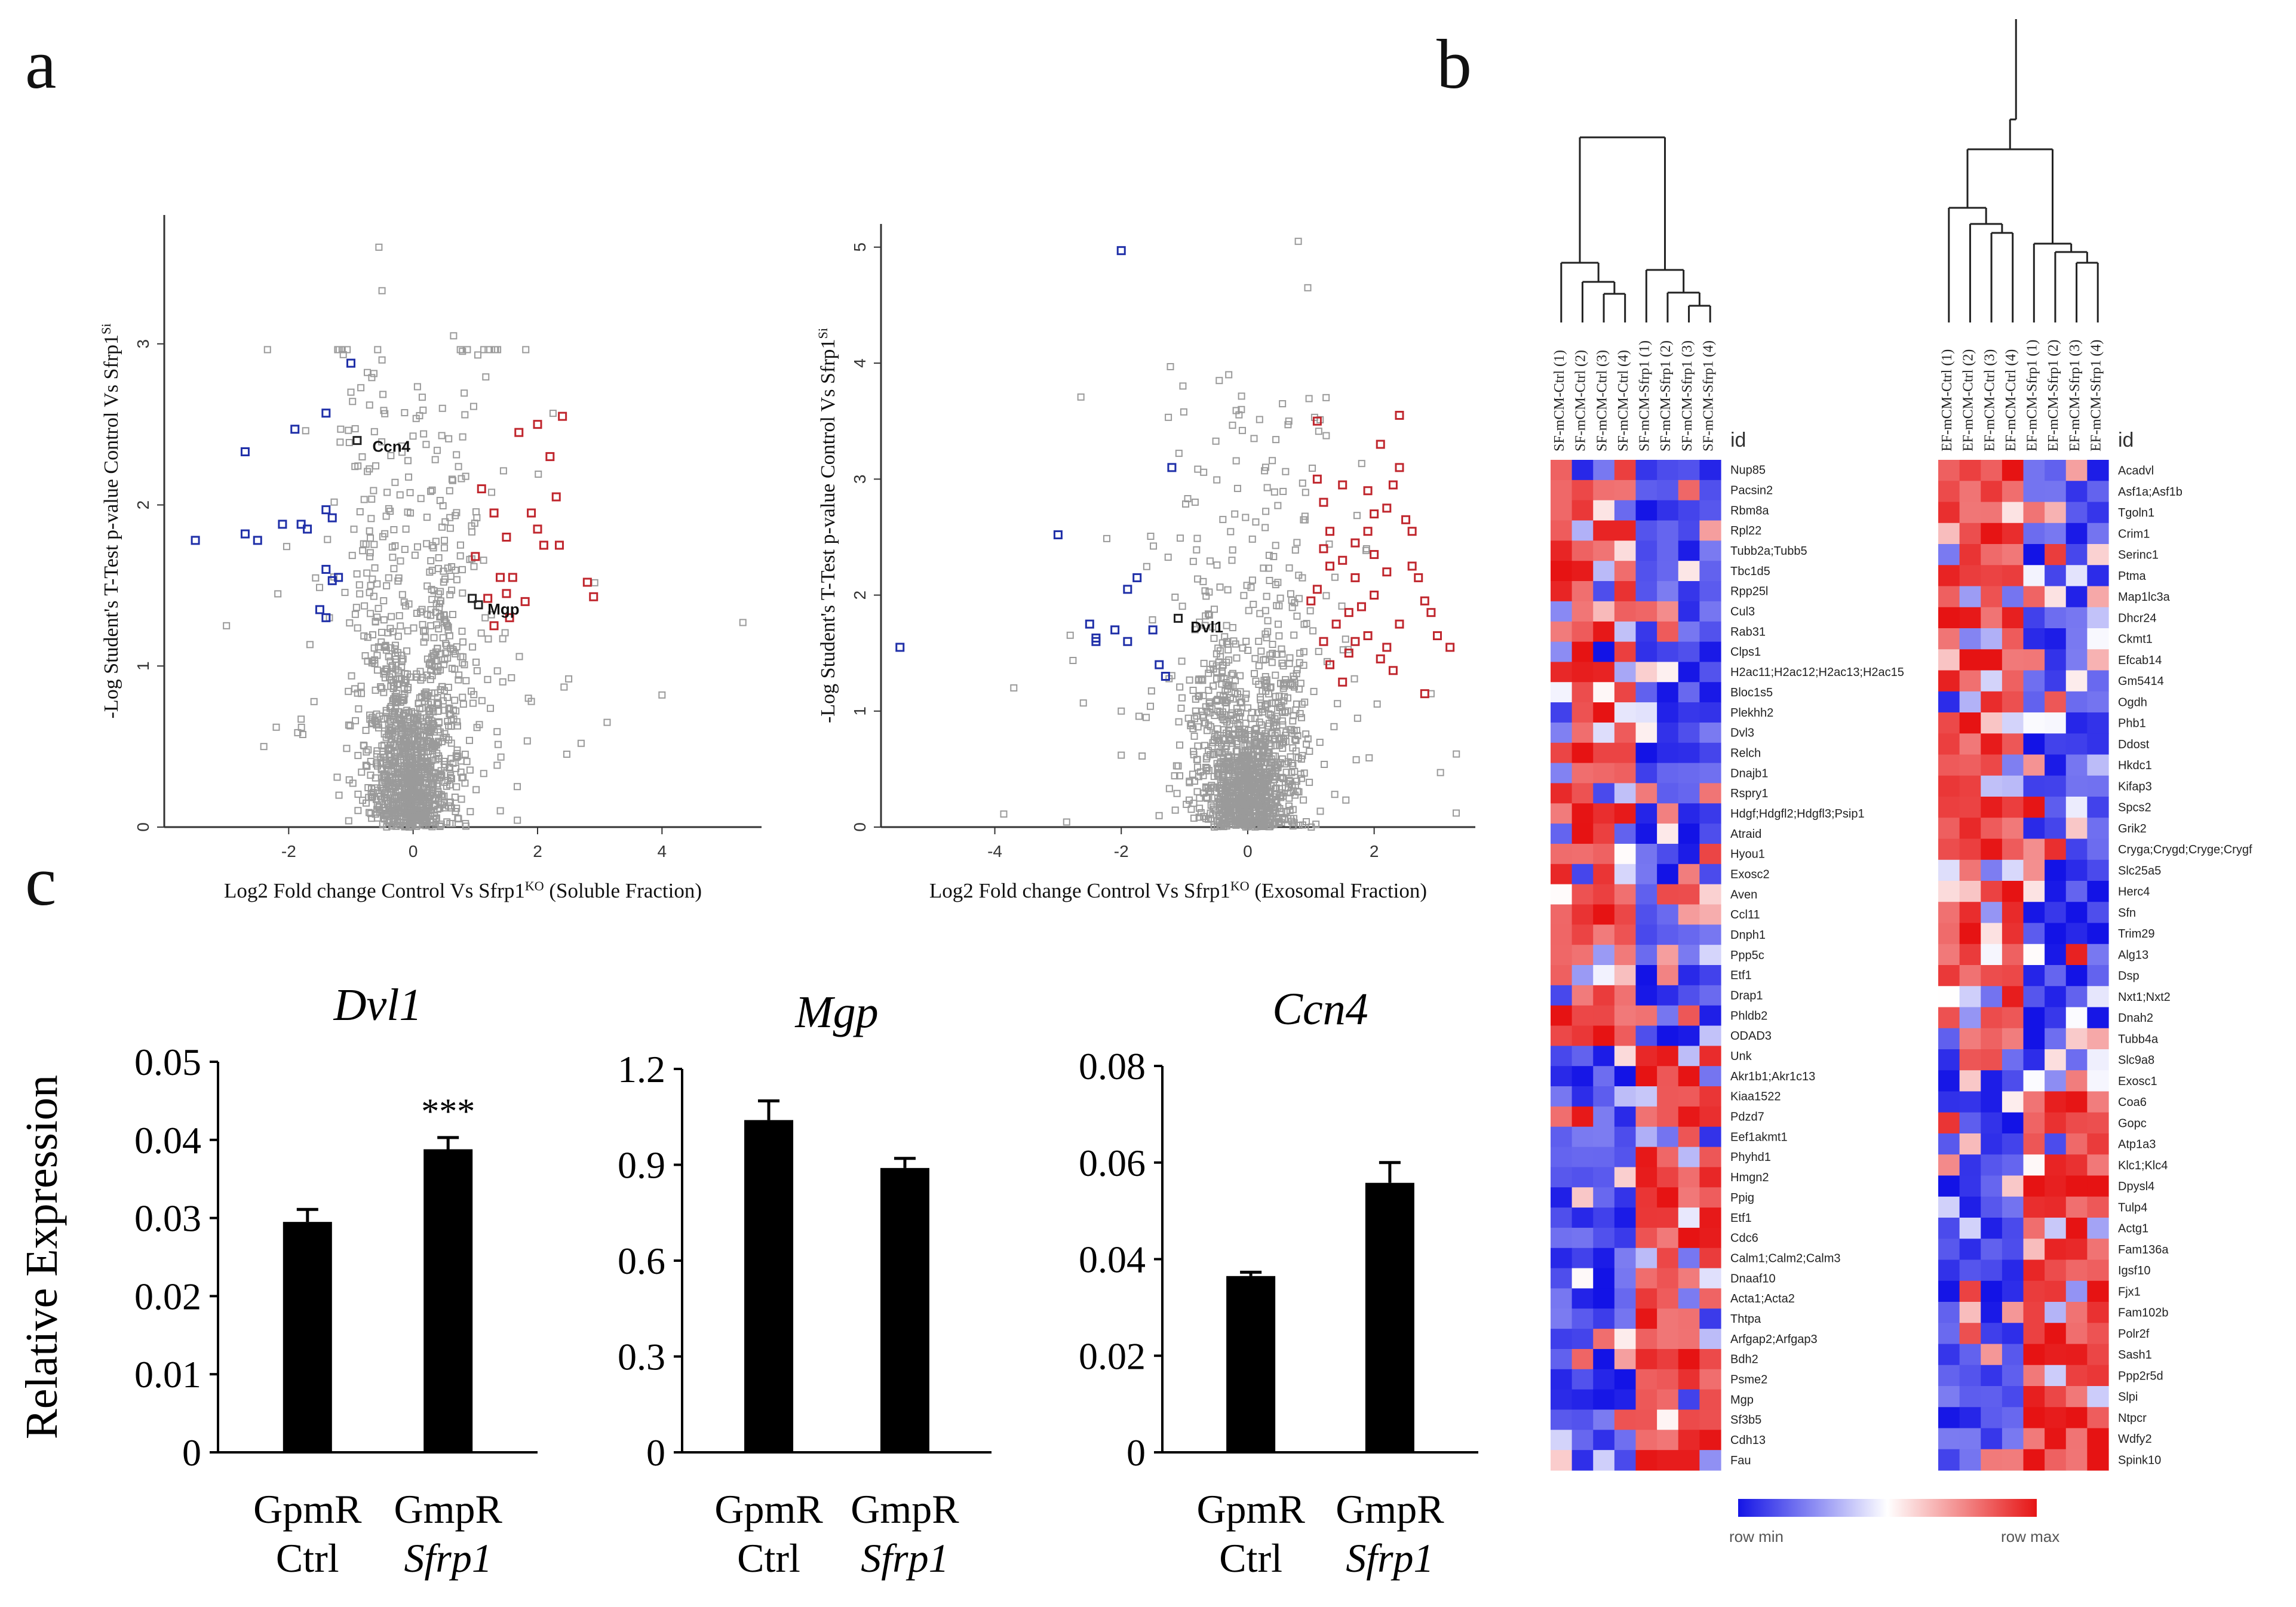 Image resolution: width=2296 pixels, height=1607 pixels. I want to click on heatmap-column-label: SF-mCM-Sfrp1 (3), so click(1687, 395).